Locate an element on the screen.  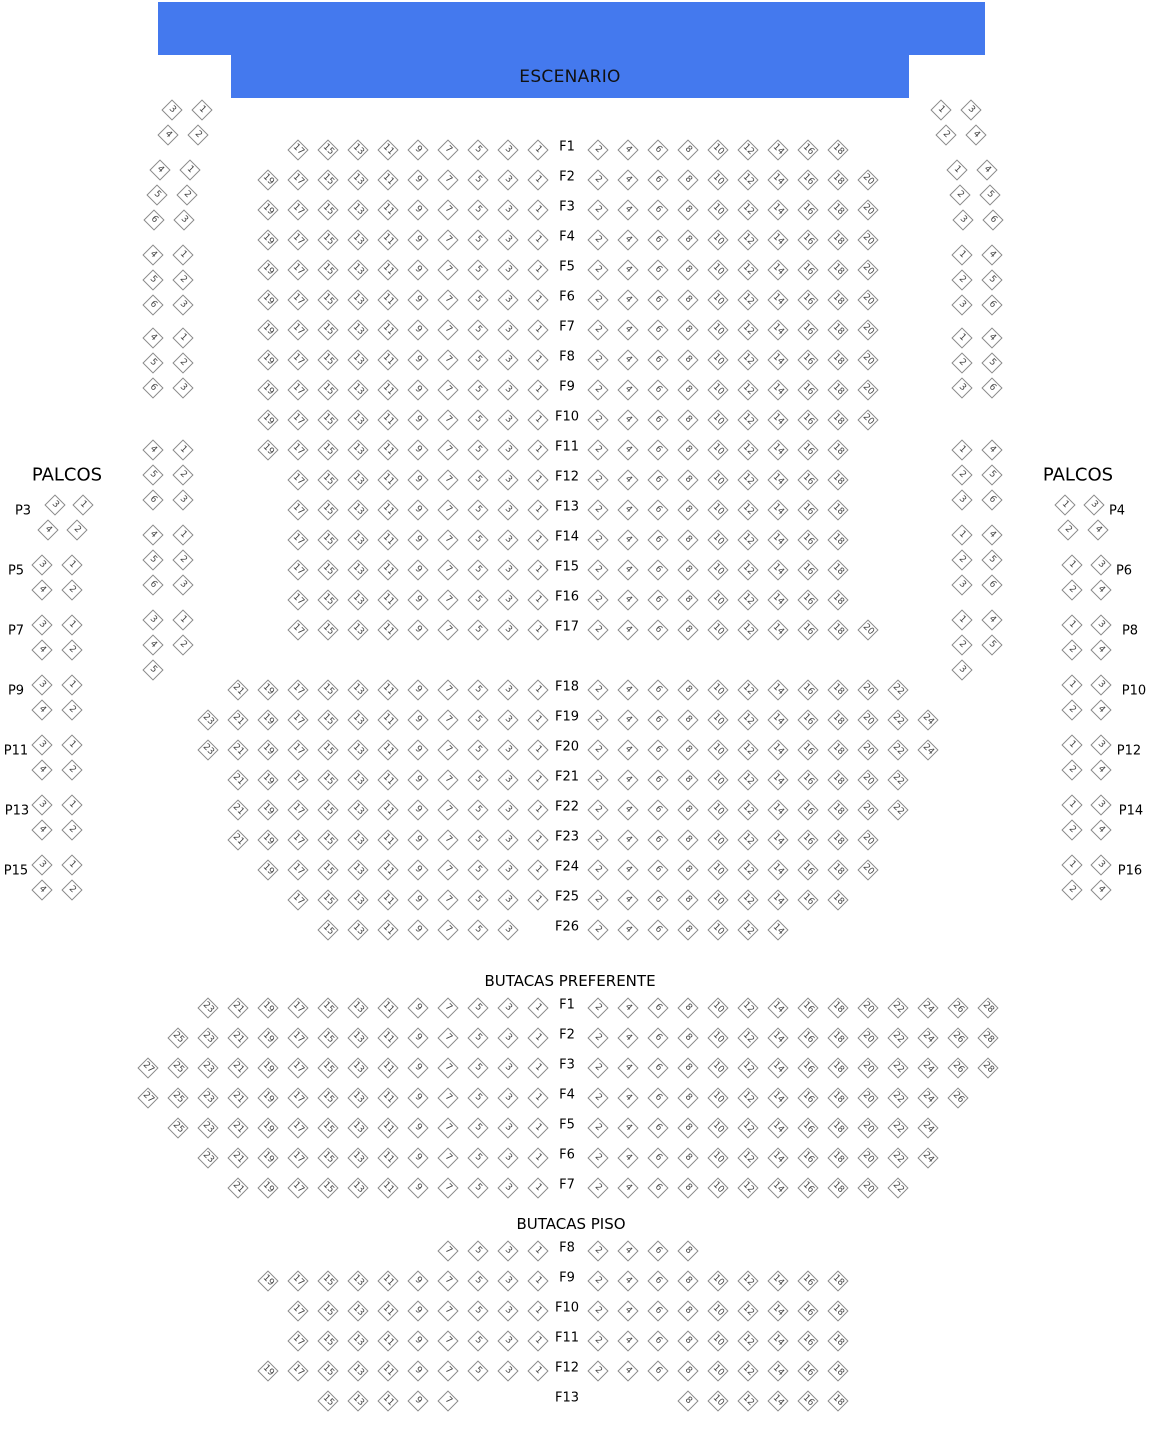
preferente-seat: 13 is located at coordinates (358, 1038).